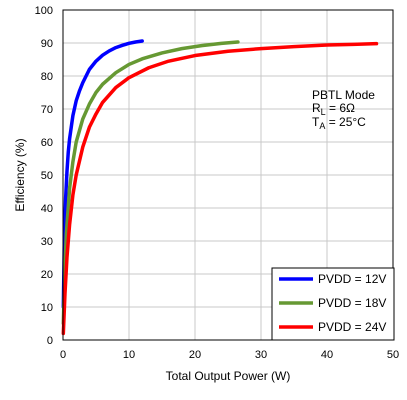  I want to click on y-tick-label: 100, so click(44, 11).